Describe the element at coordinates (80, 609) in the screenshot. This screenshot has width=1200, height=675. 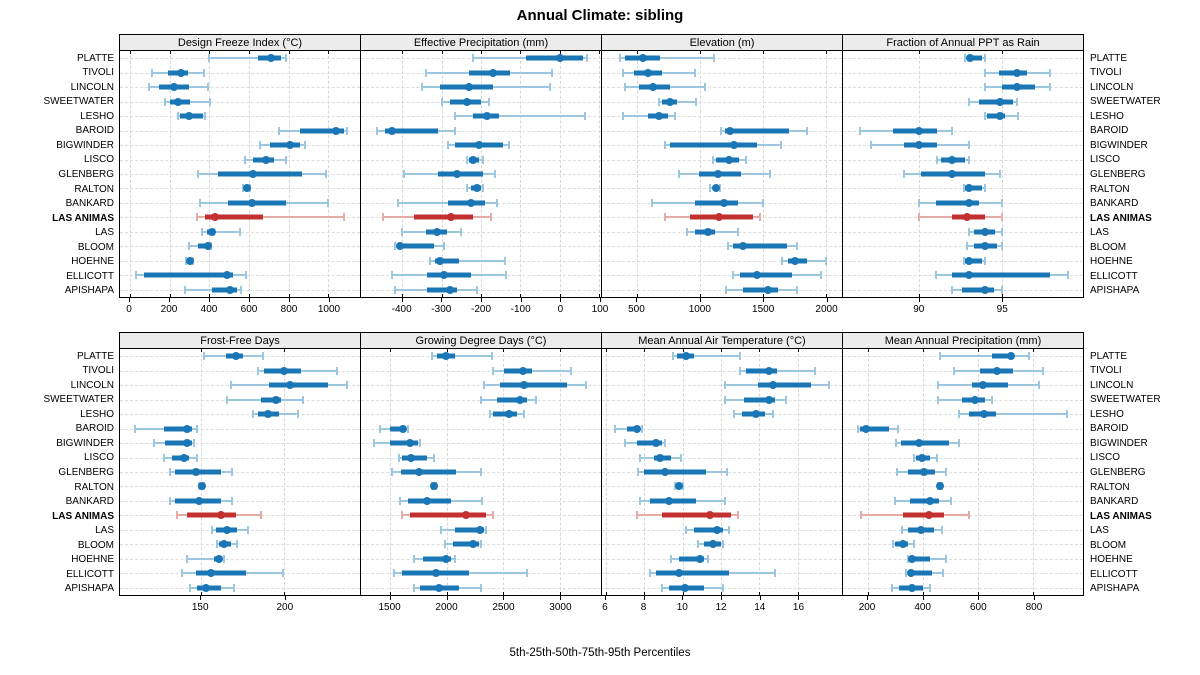
I see `spacer` at that location.